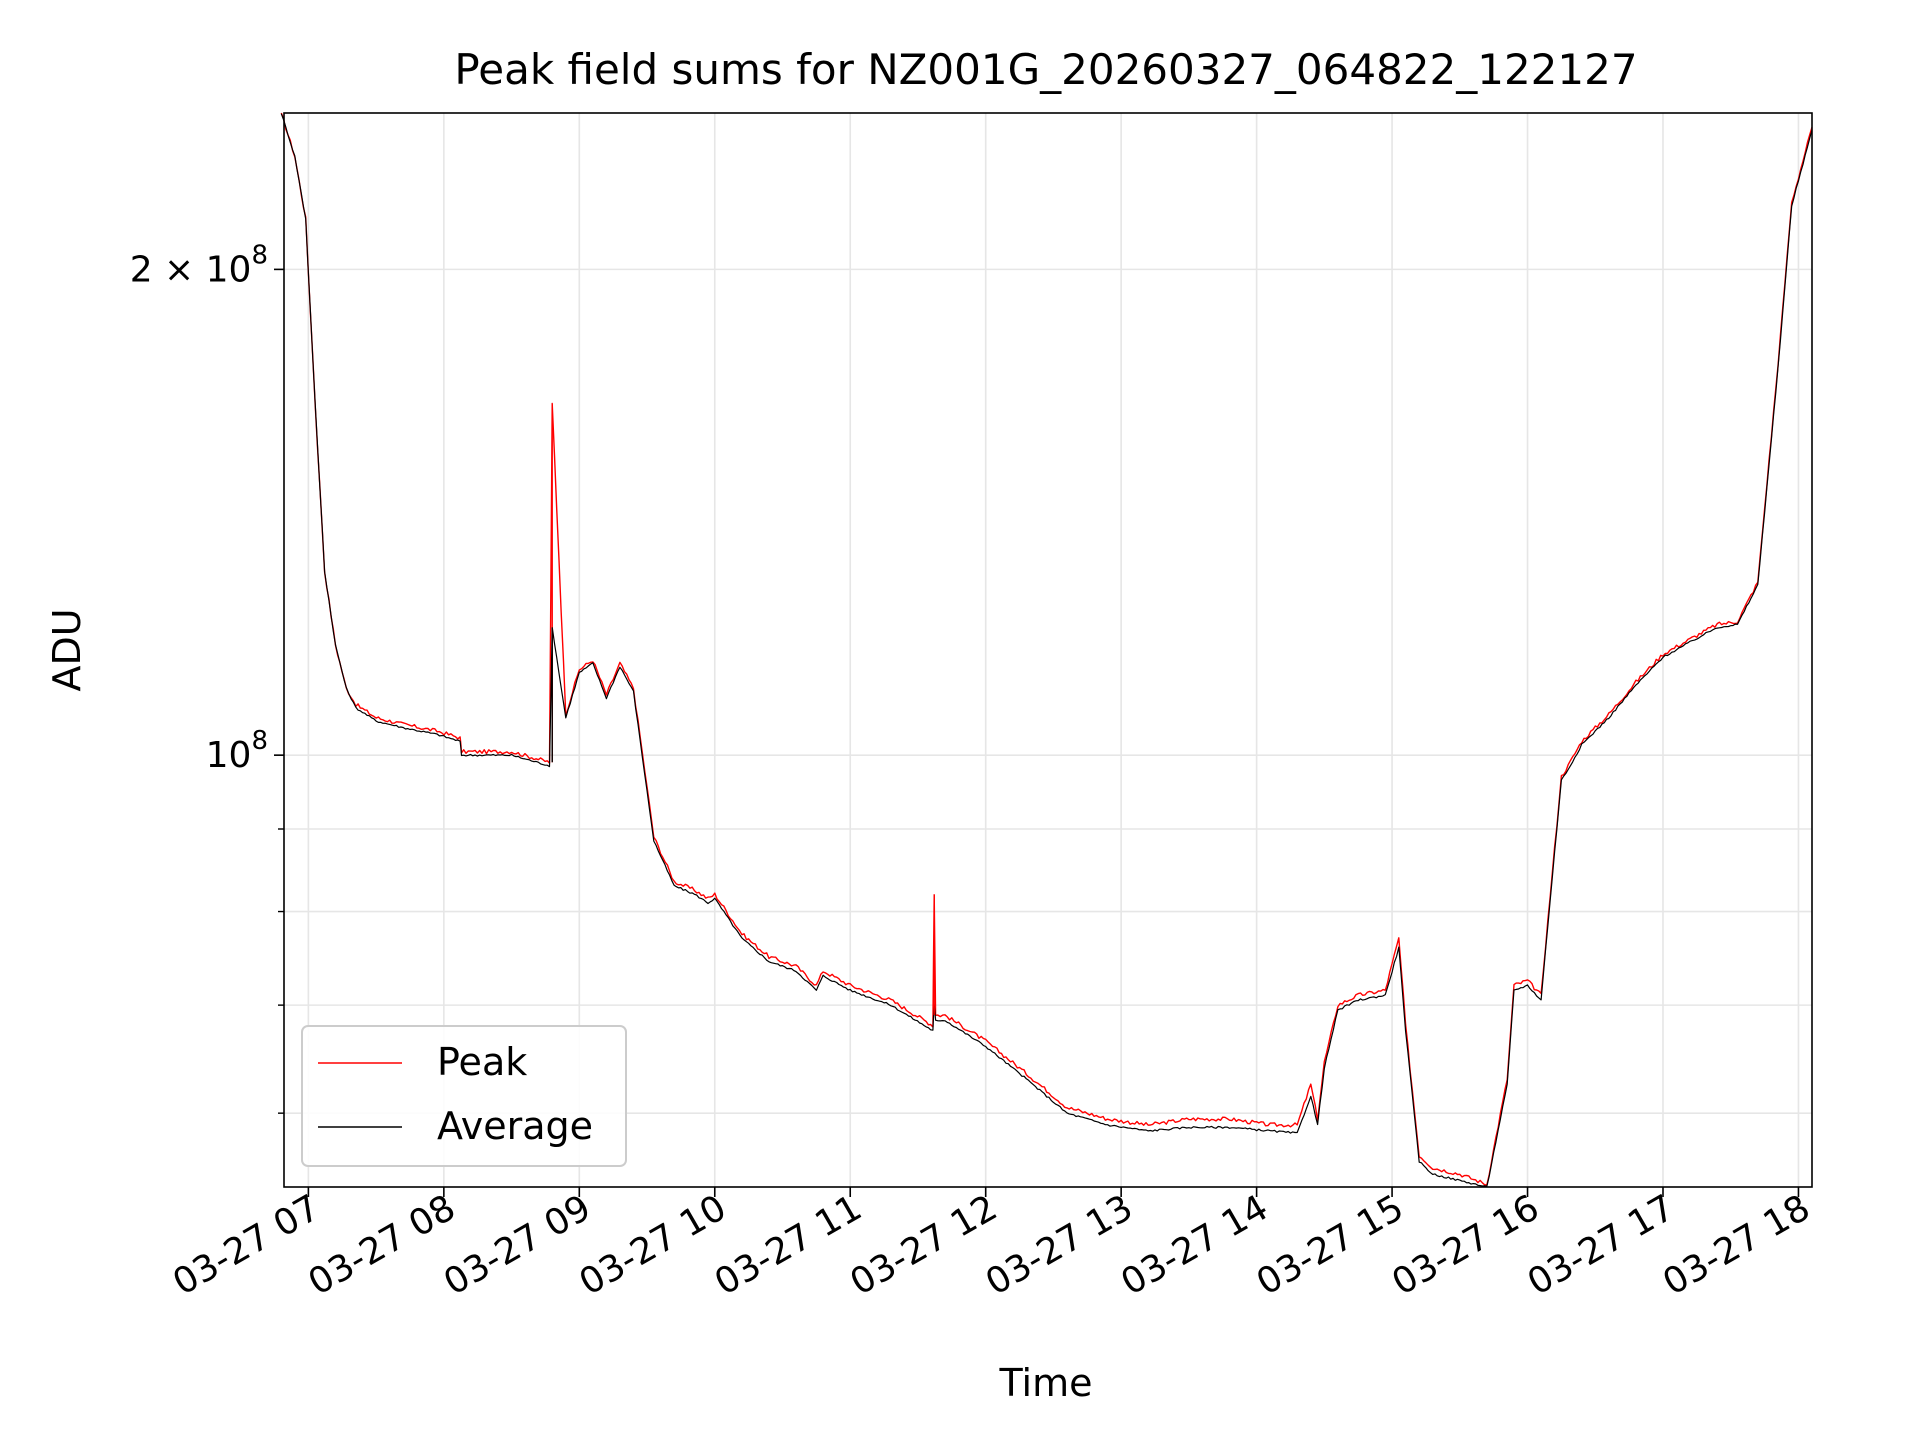 This screenshot has width=1920, height=1440. I want to click on legend: Peak Average, so click(464, 1096).